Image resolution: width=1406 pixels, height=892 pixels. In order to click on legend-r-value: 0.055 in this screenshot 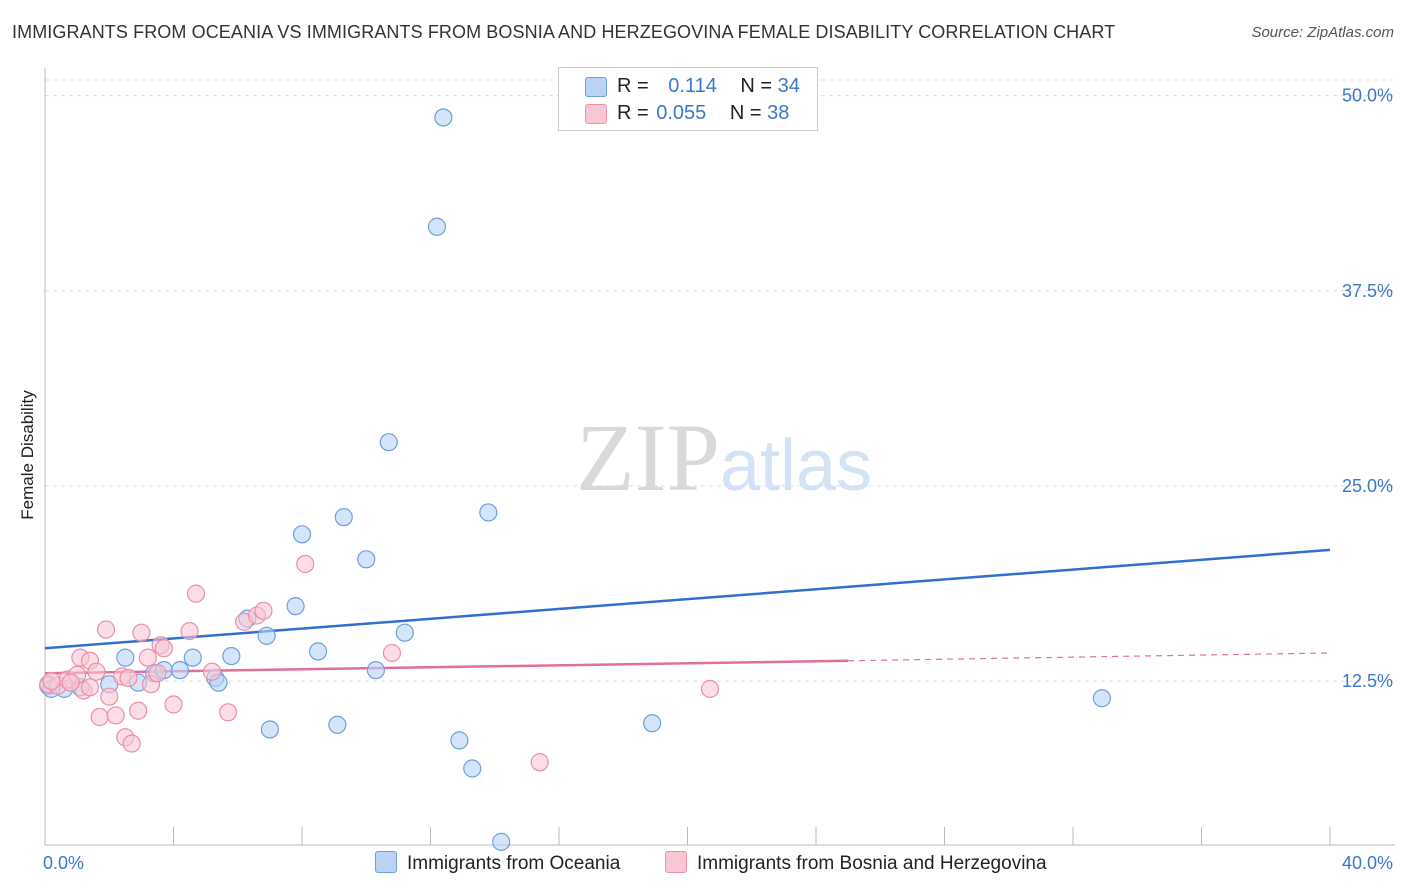, I will do `click(681, 113)`.